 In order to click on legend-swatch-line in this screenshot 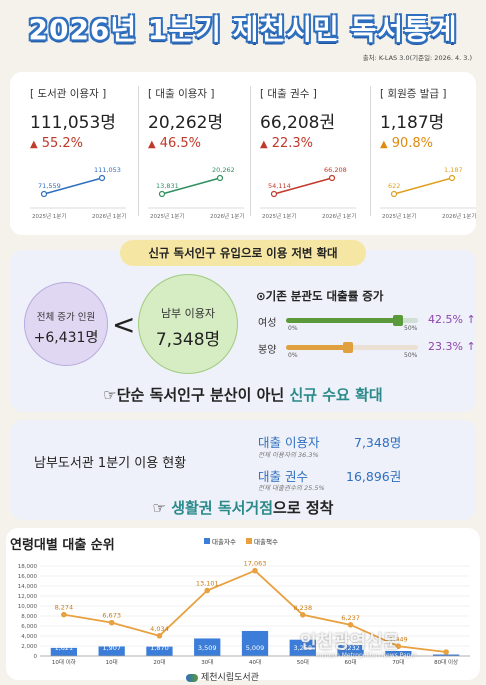, I will do `click(249, 541)`.